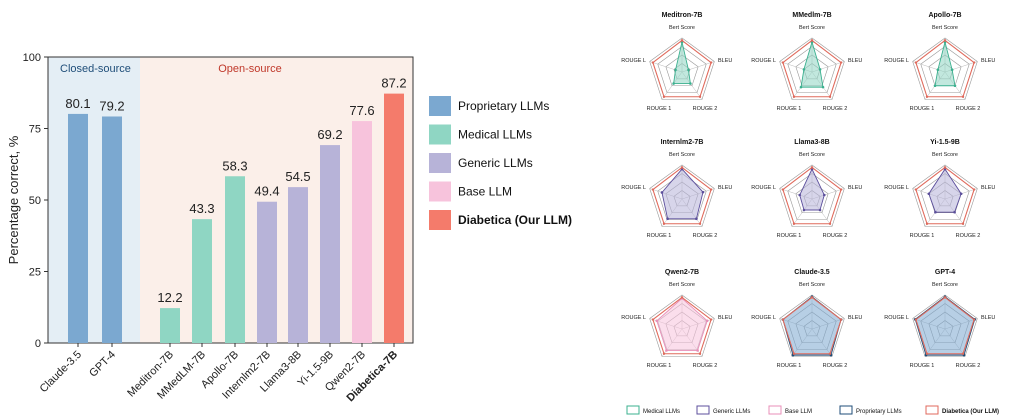 The height and width of the screenshot is (419, 1018). Describe the element at coordinates (682, 272) in the screenshot. I see `radar-title: Qwen2-7B` at that location.